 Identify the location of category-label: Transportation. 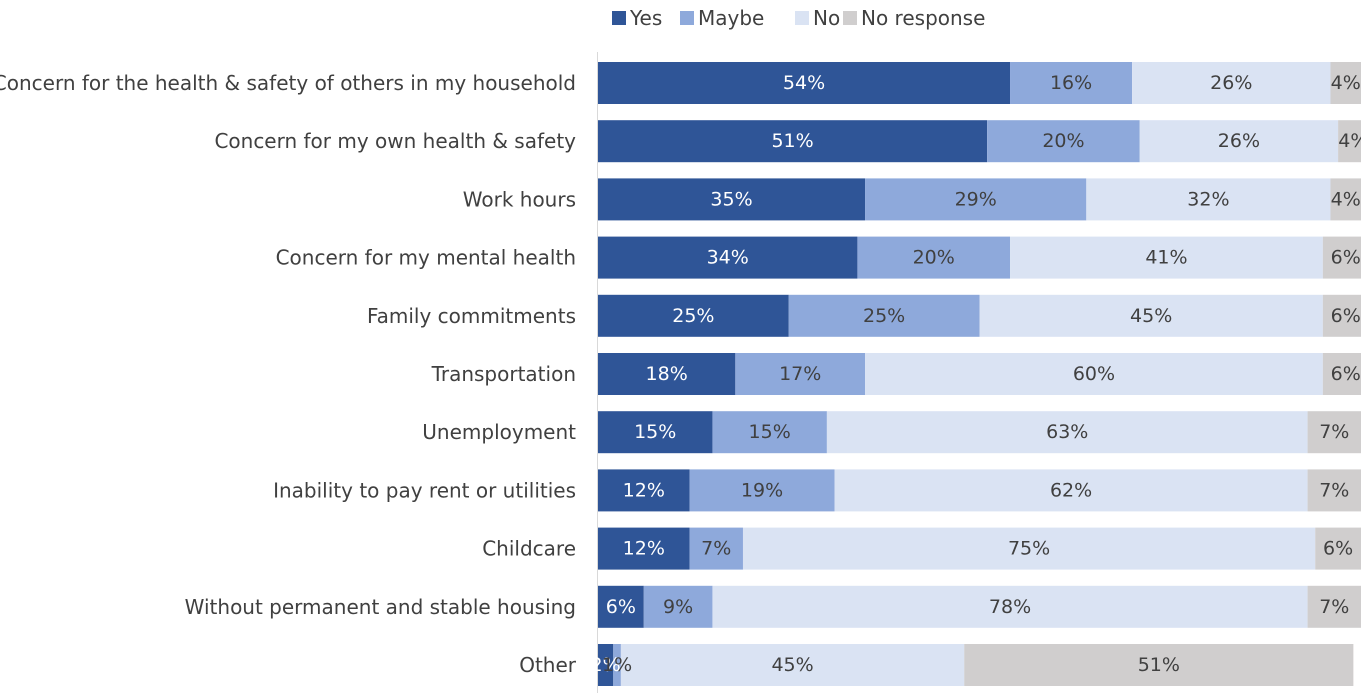
(503, 374).